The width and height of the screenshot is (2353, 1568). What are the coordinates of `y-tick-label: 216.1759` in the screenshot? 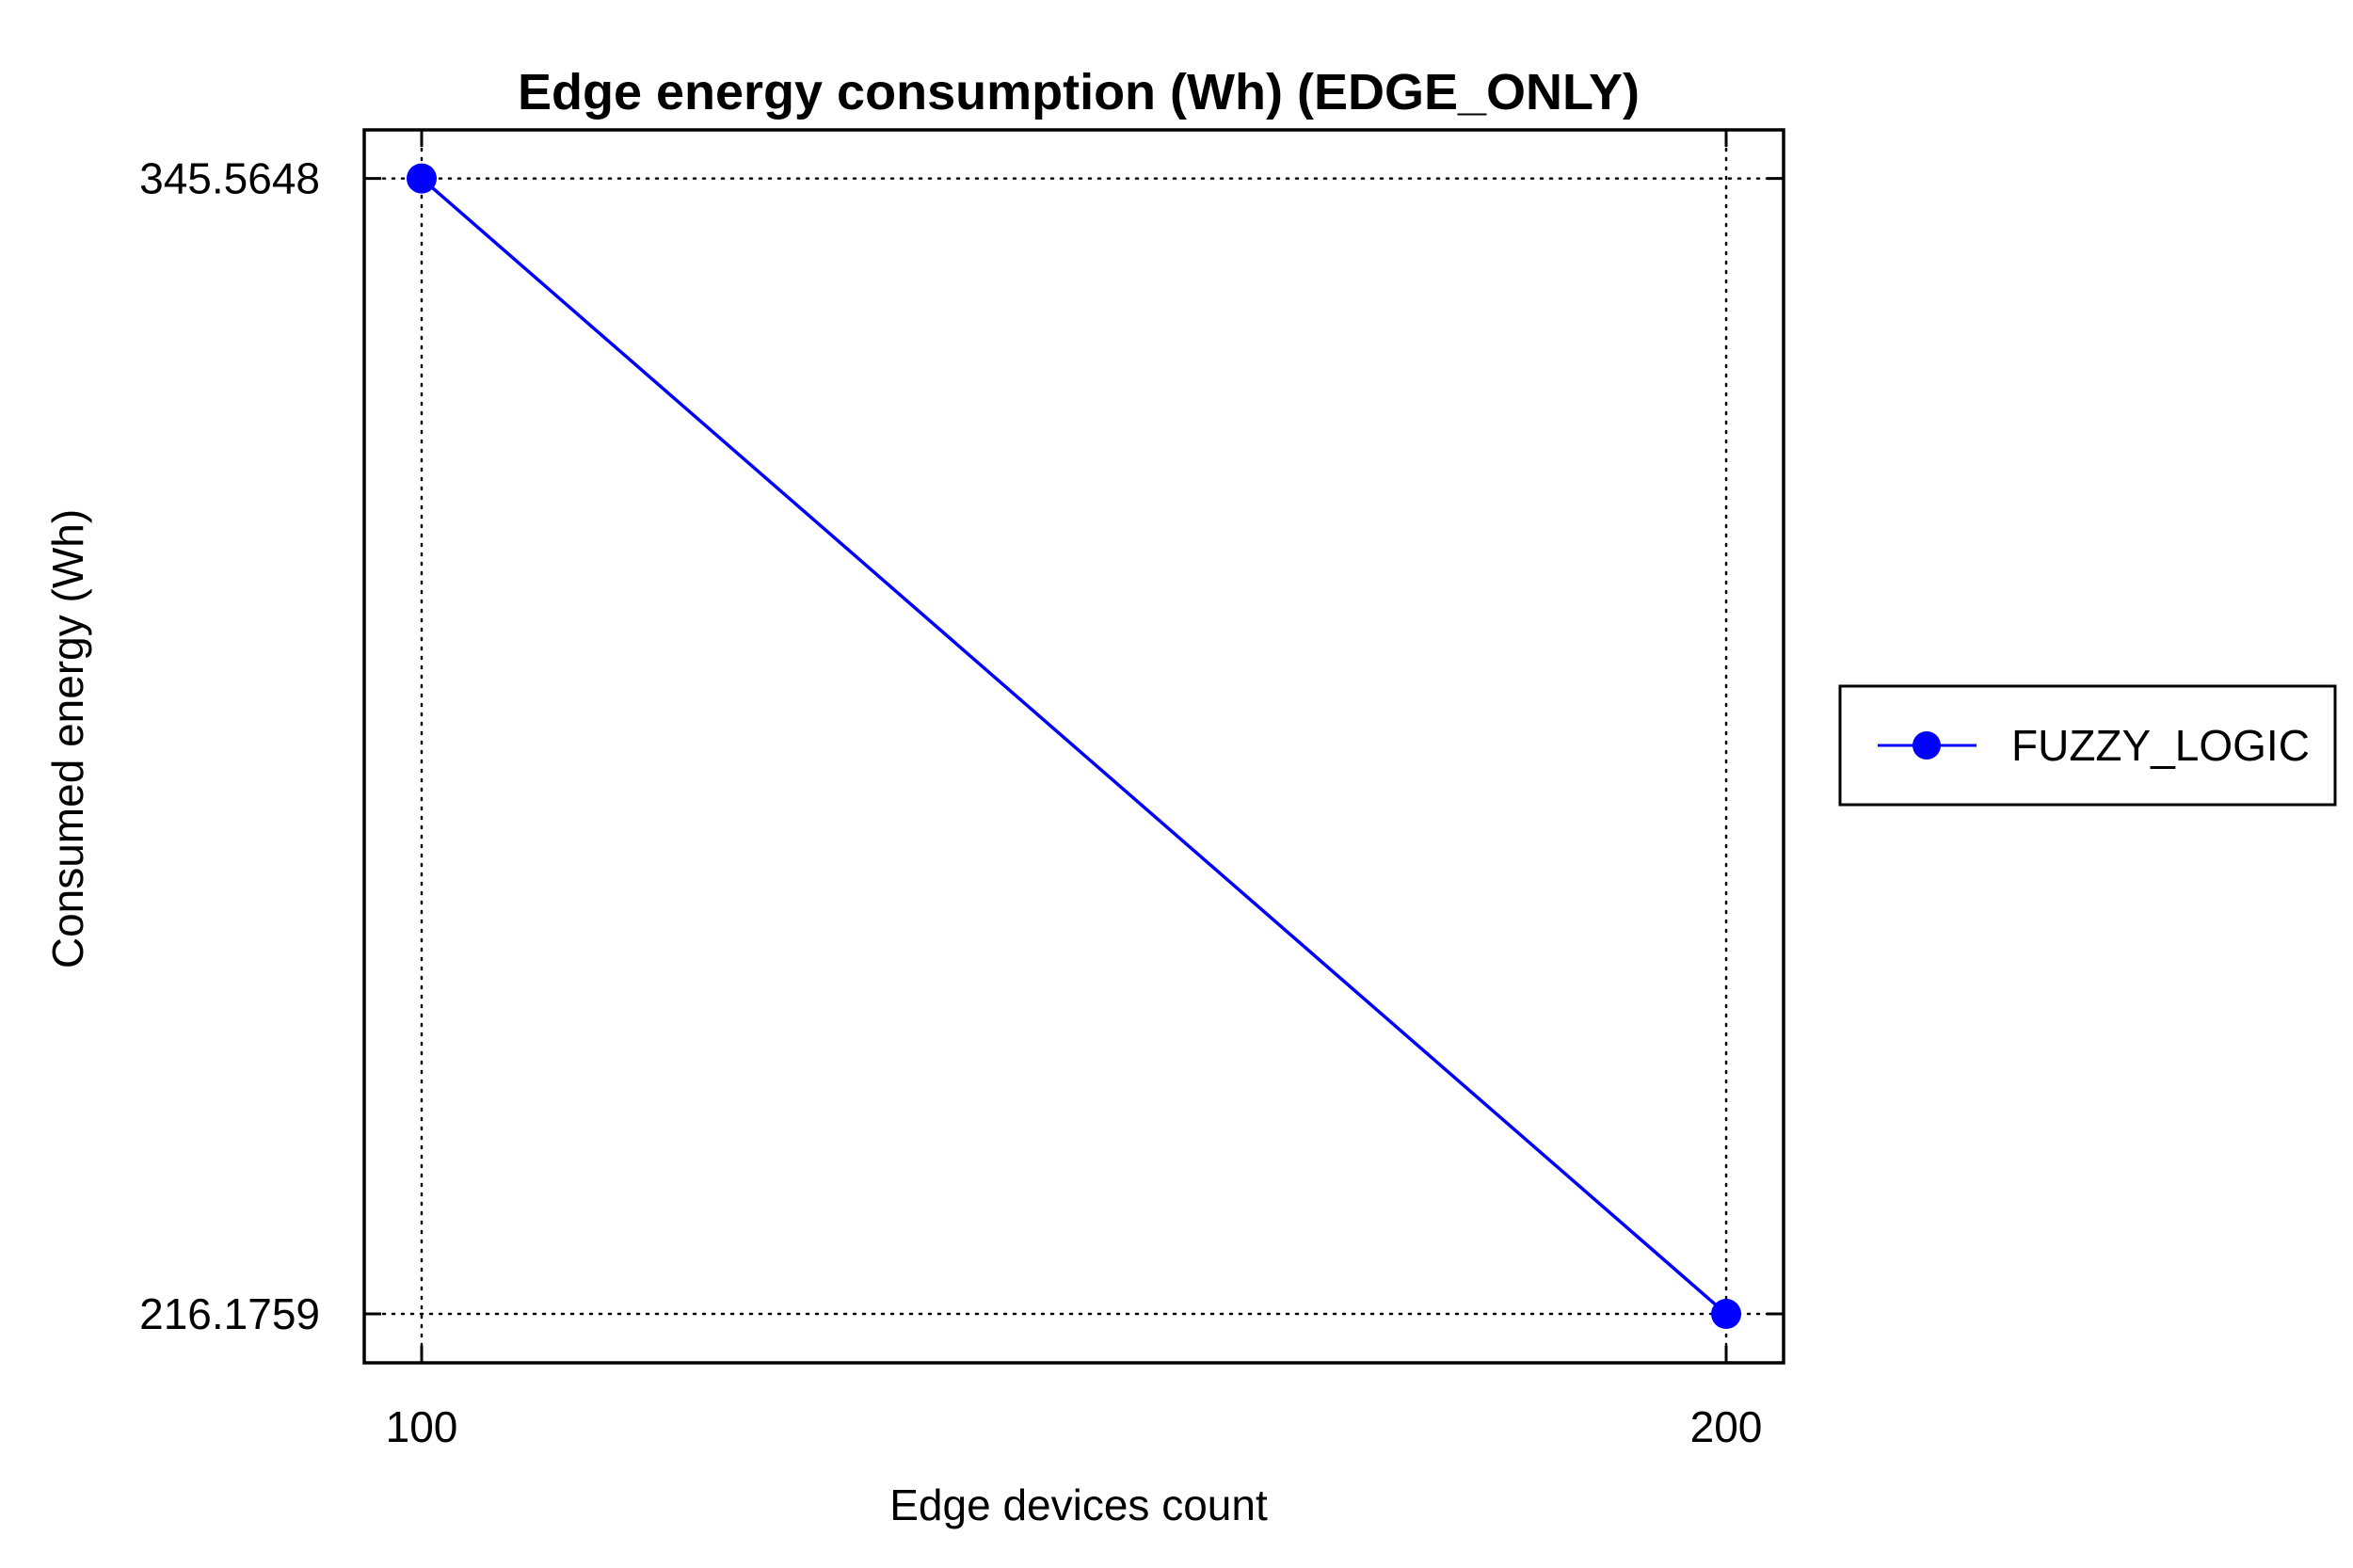 It's located at (230, 1313).